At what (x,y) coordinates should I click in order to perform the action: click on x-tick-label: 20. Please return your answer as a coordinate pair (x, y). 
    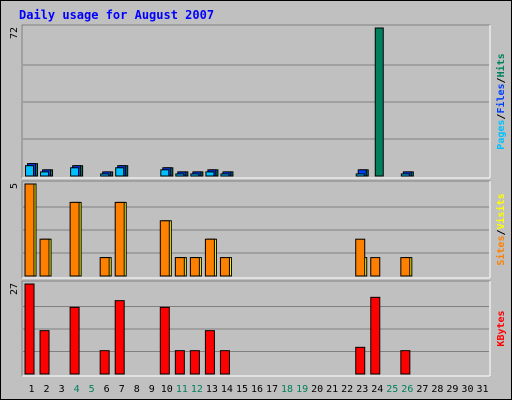
    Looking at the image, I should click on (317, 389).